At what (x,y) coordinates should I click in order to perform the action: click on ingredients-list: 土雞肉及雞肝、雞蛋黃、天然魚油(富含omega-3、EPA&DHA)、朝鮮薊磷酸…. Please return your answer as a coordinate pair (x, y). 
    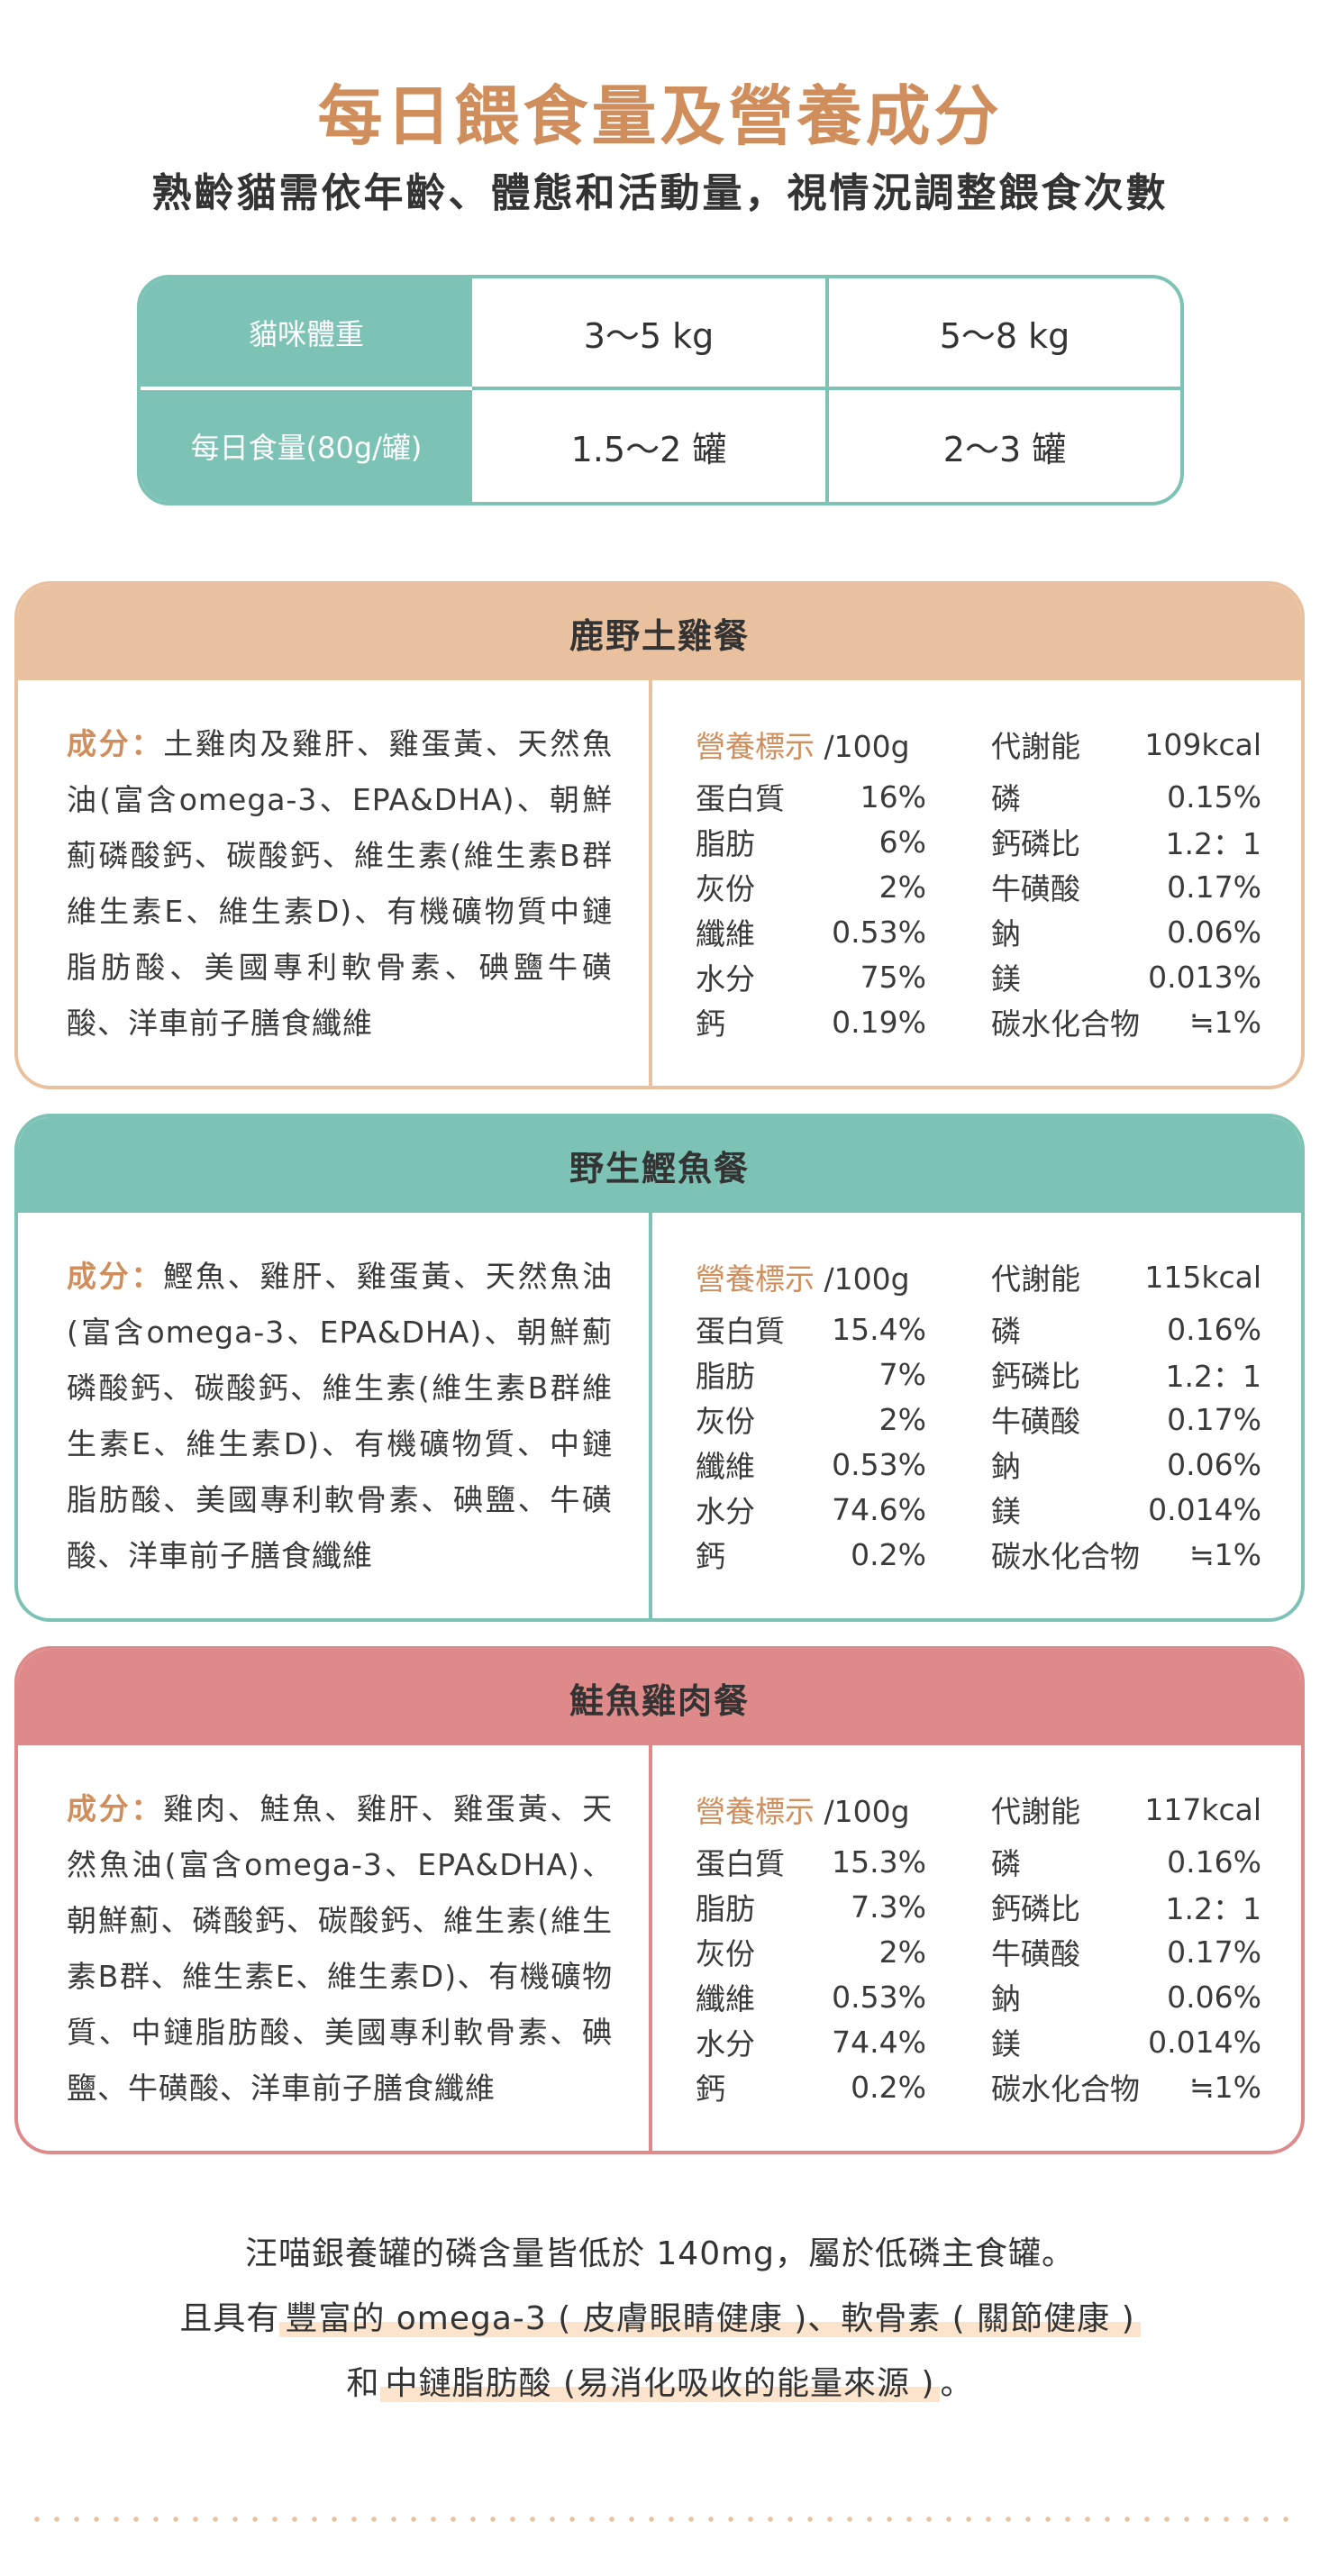
    Looking at the image, I should click on (340, 883).